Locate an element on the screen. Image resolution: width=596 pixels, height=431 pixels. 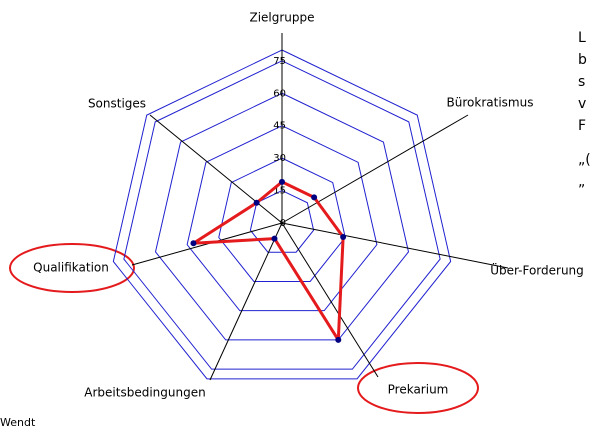
data-line is located at coordinates (268, 261).